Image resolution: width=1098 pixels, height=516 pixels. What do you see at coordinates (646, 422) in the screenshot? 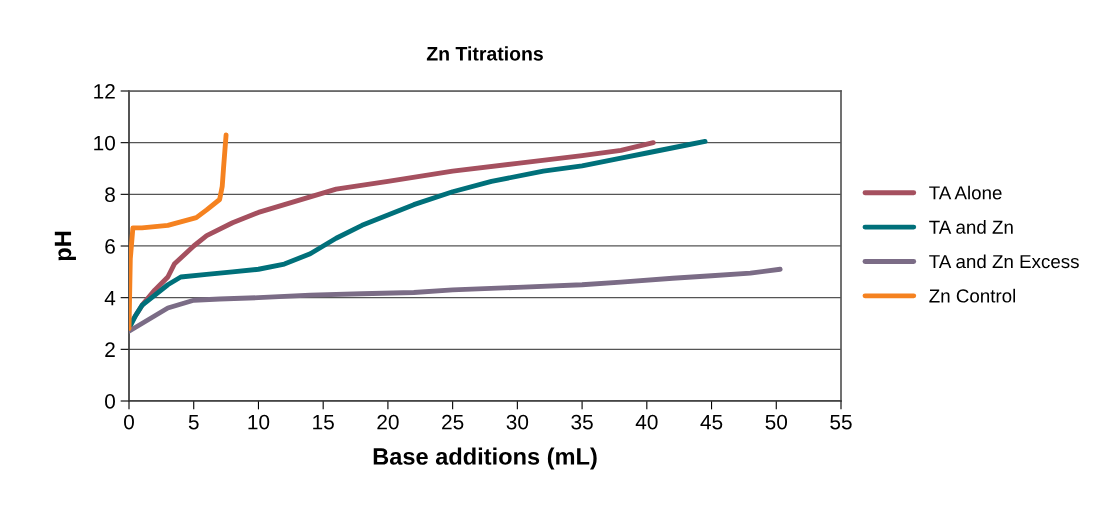
I see `x-tick-label: 40` at bounding box center [646, 422].